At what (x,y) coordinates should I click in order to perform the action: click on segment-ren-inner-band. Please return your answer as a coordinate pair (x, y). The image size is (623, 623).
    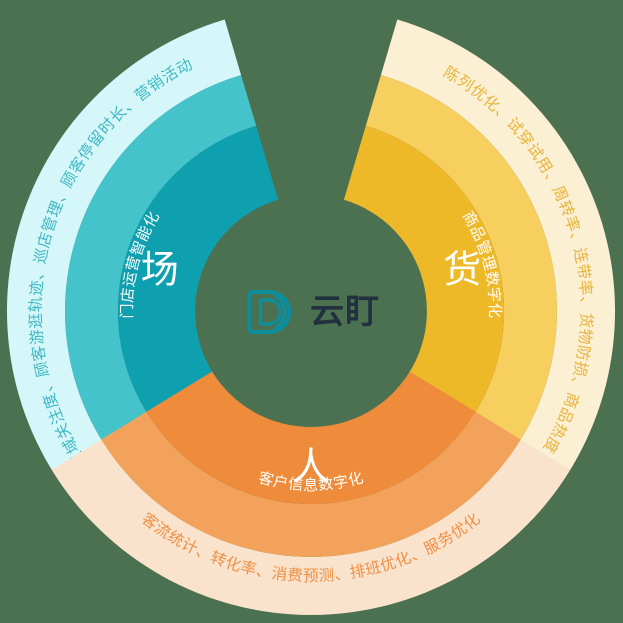
    Looking at the image, I should click on (311, 438).